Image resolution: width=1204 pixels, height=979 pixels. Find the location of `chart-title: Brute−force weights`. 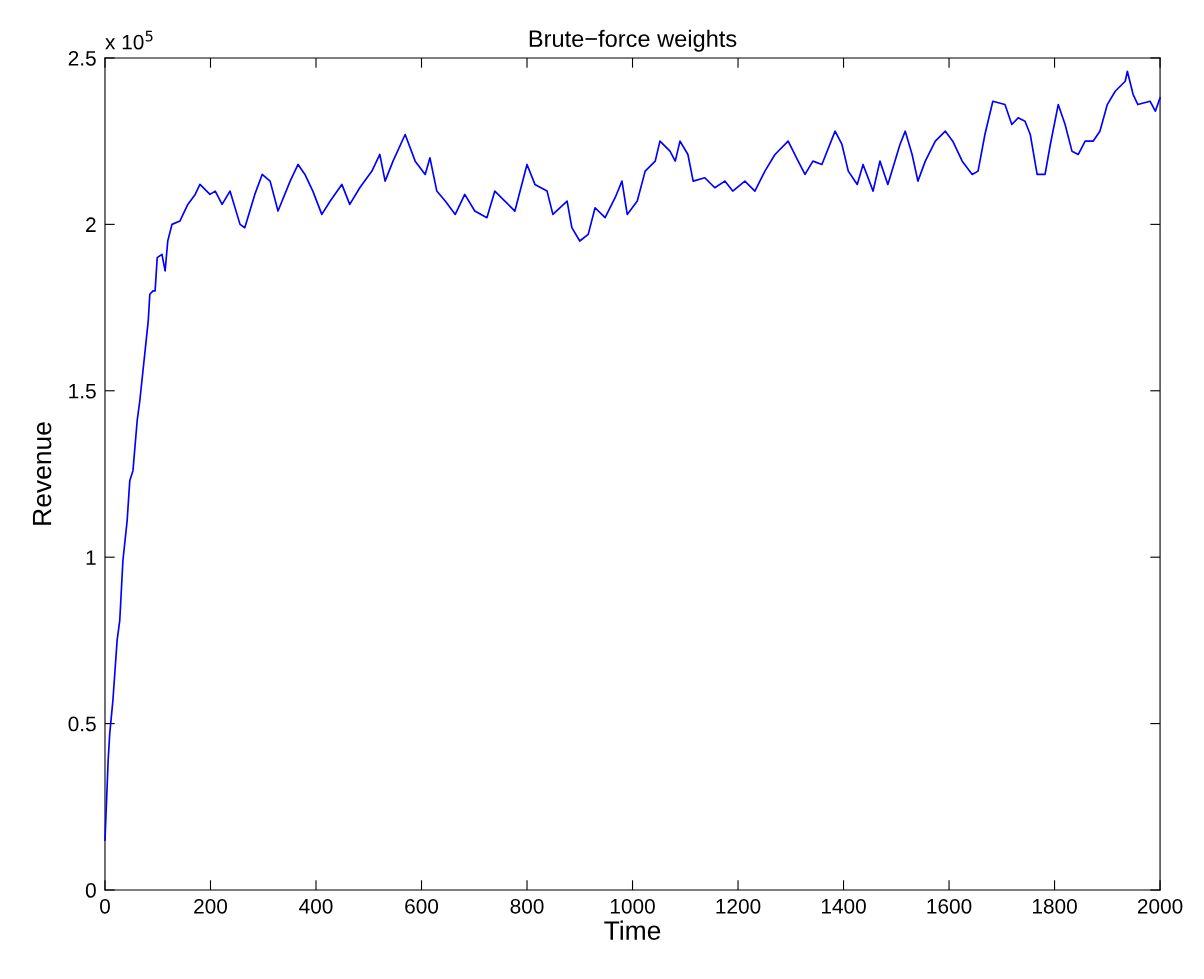

chart-title: Brute−force weights is located at coordinates (633, 40).